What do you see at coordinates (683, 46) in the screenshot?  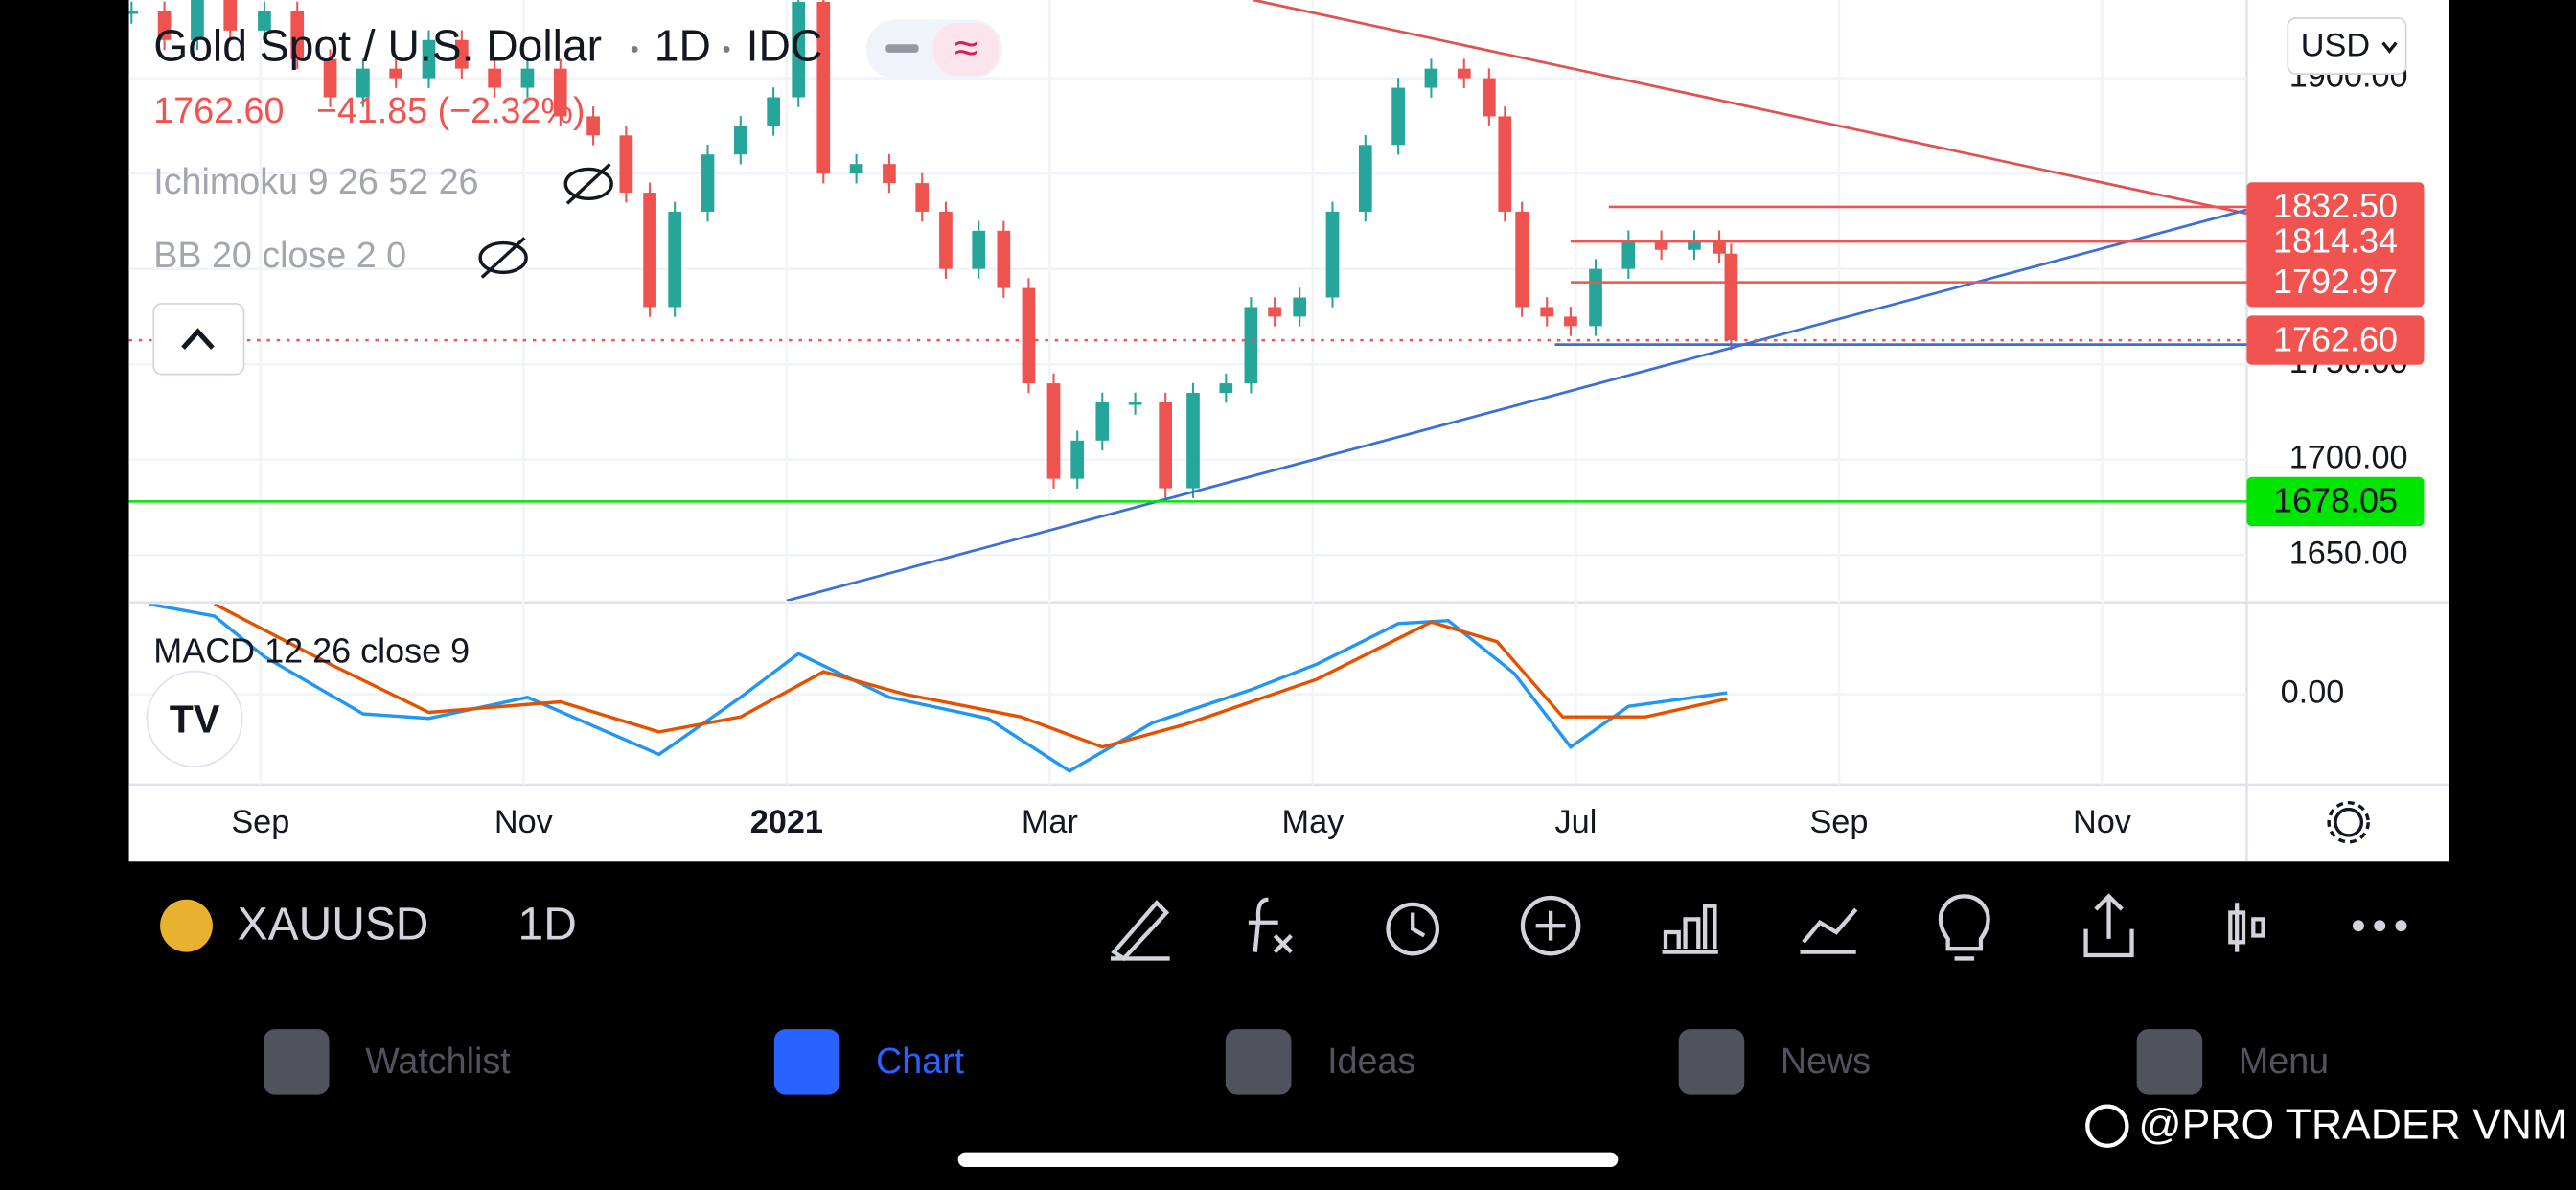 I see `interval: 1D` at bounding box center [683, 46].